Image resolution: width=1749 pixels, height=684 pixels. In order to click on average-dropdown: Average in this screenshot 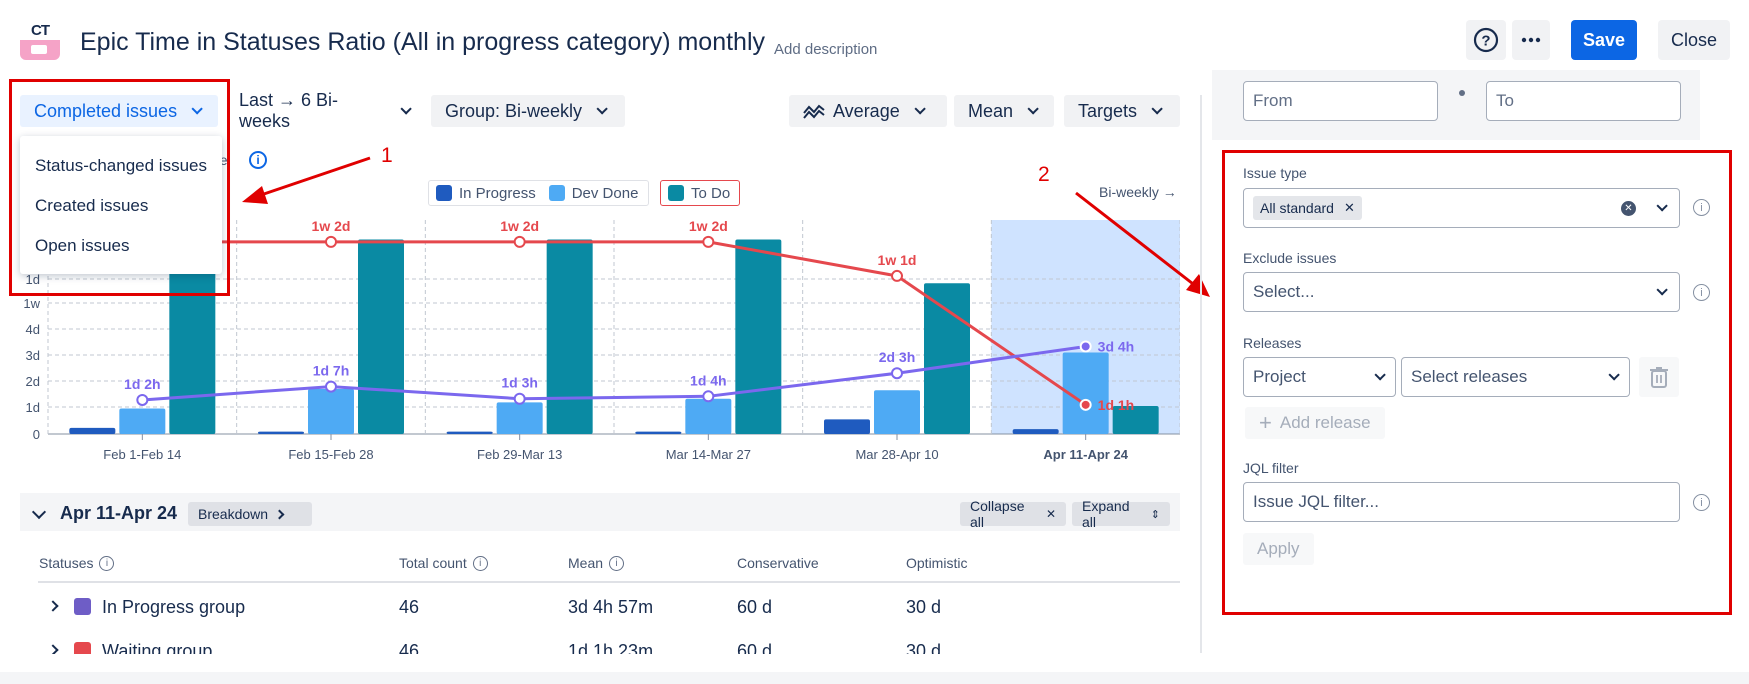, I will do `click(868, 111)`.